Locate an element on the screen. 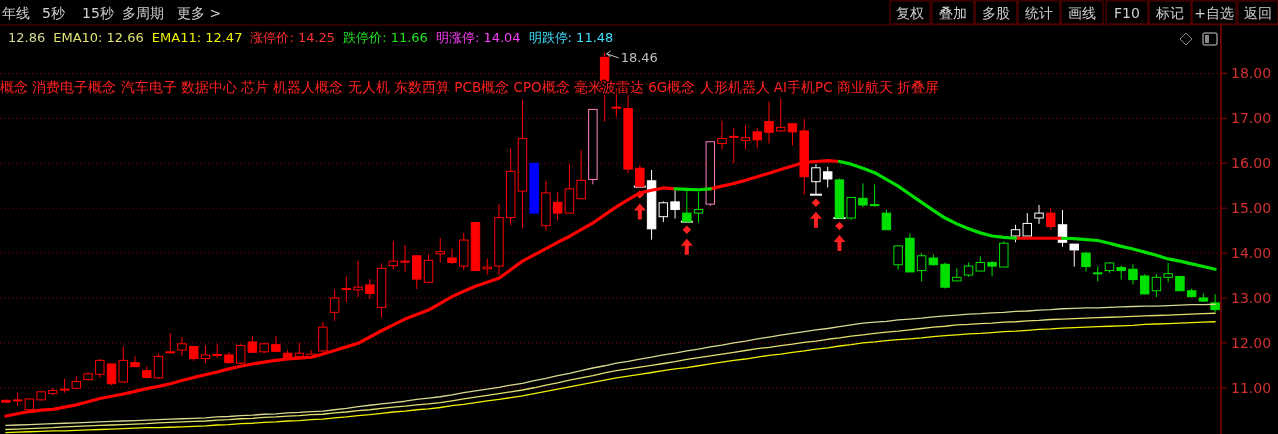  y-tick-label: 17.00 is located at coordinates (1251, 118).